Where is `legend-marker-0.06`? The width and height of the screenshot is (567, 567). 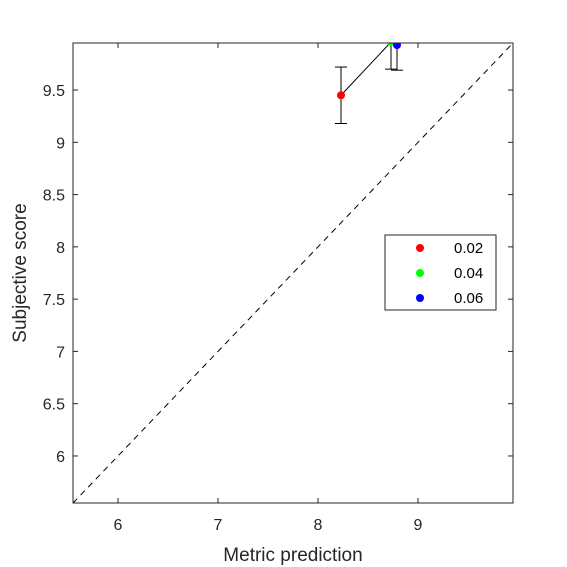 legend-marker-0.06 is located at coordinates (420, 298).